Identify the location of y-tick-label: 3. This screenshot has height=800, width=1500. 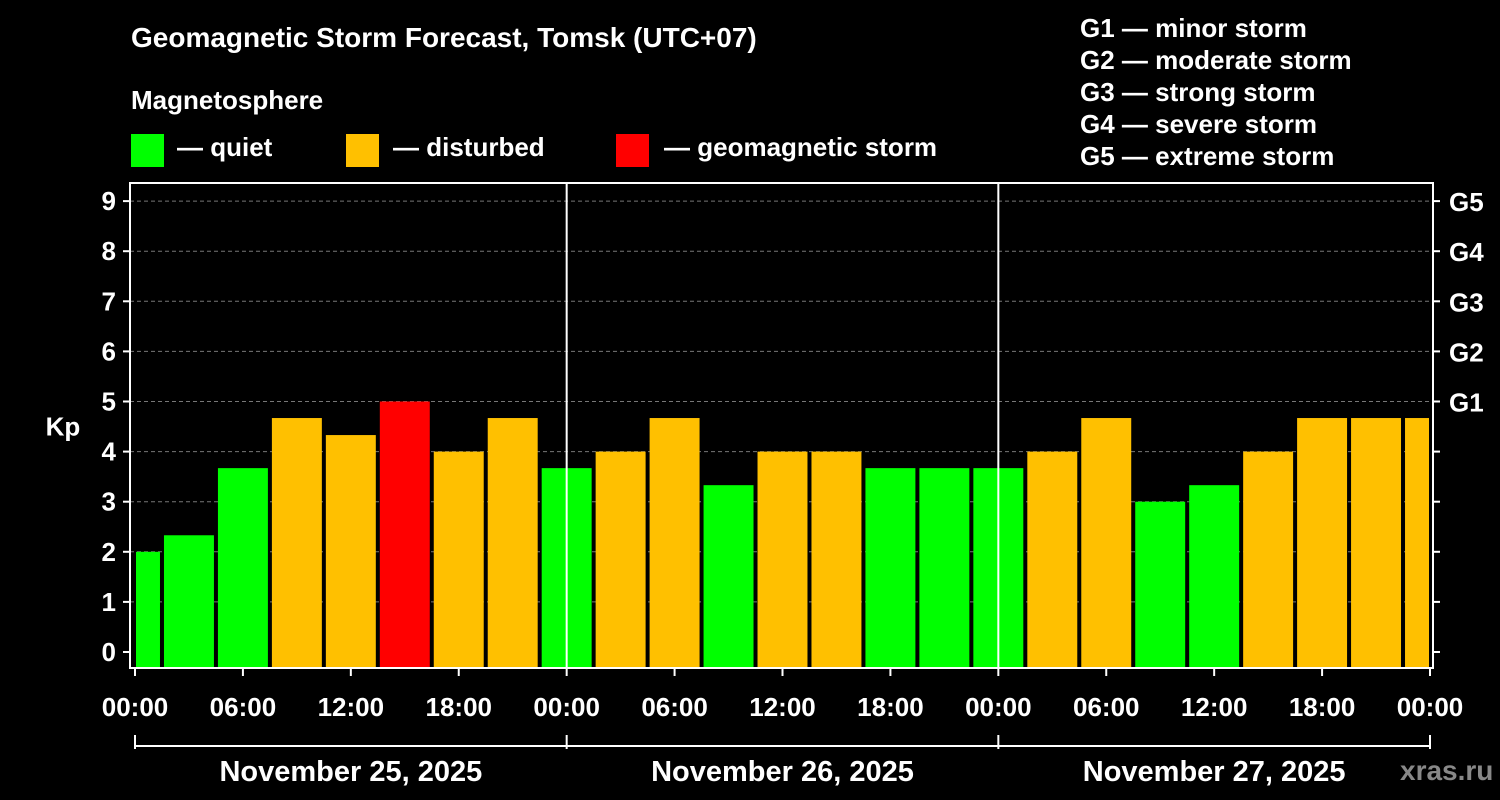
(109, 502).